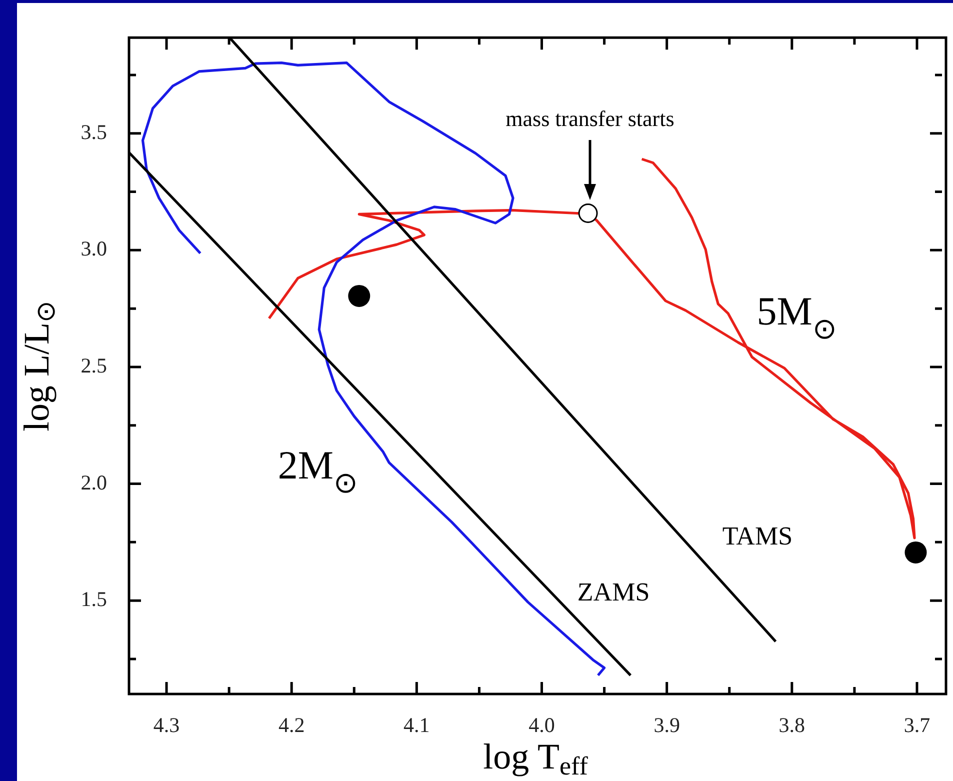 Image resolution: width=953 pixels, height=781 pixels. What do you see at coordinates (757, 536) in the screenshot?
I see `series-label: TAMS` at bounding box center [757, 536].